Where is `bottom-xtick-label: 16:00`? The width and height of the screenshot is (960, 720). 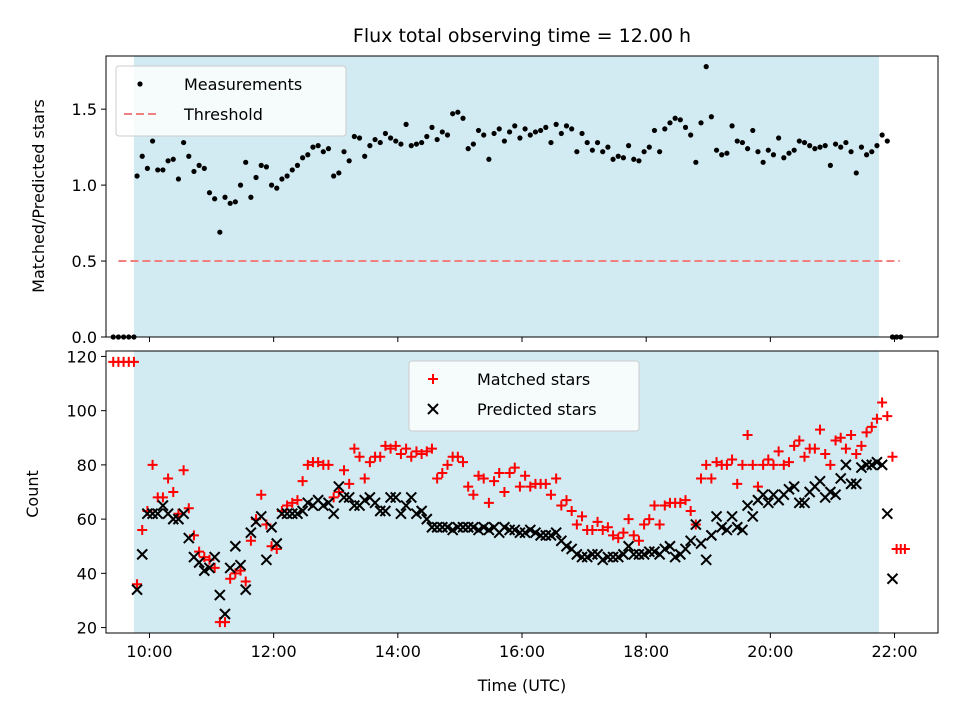
bottom-xtick-label: 16:00 is located at coordinates (522, 651).